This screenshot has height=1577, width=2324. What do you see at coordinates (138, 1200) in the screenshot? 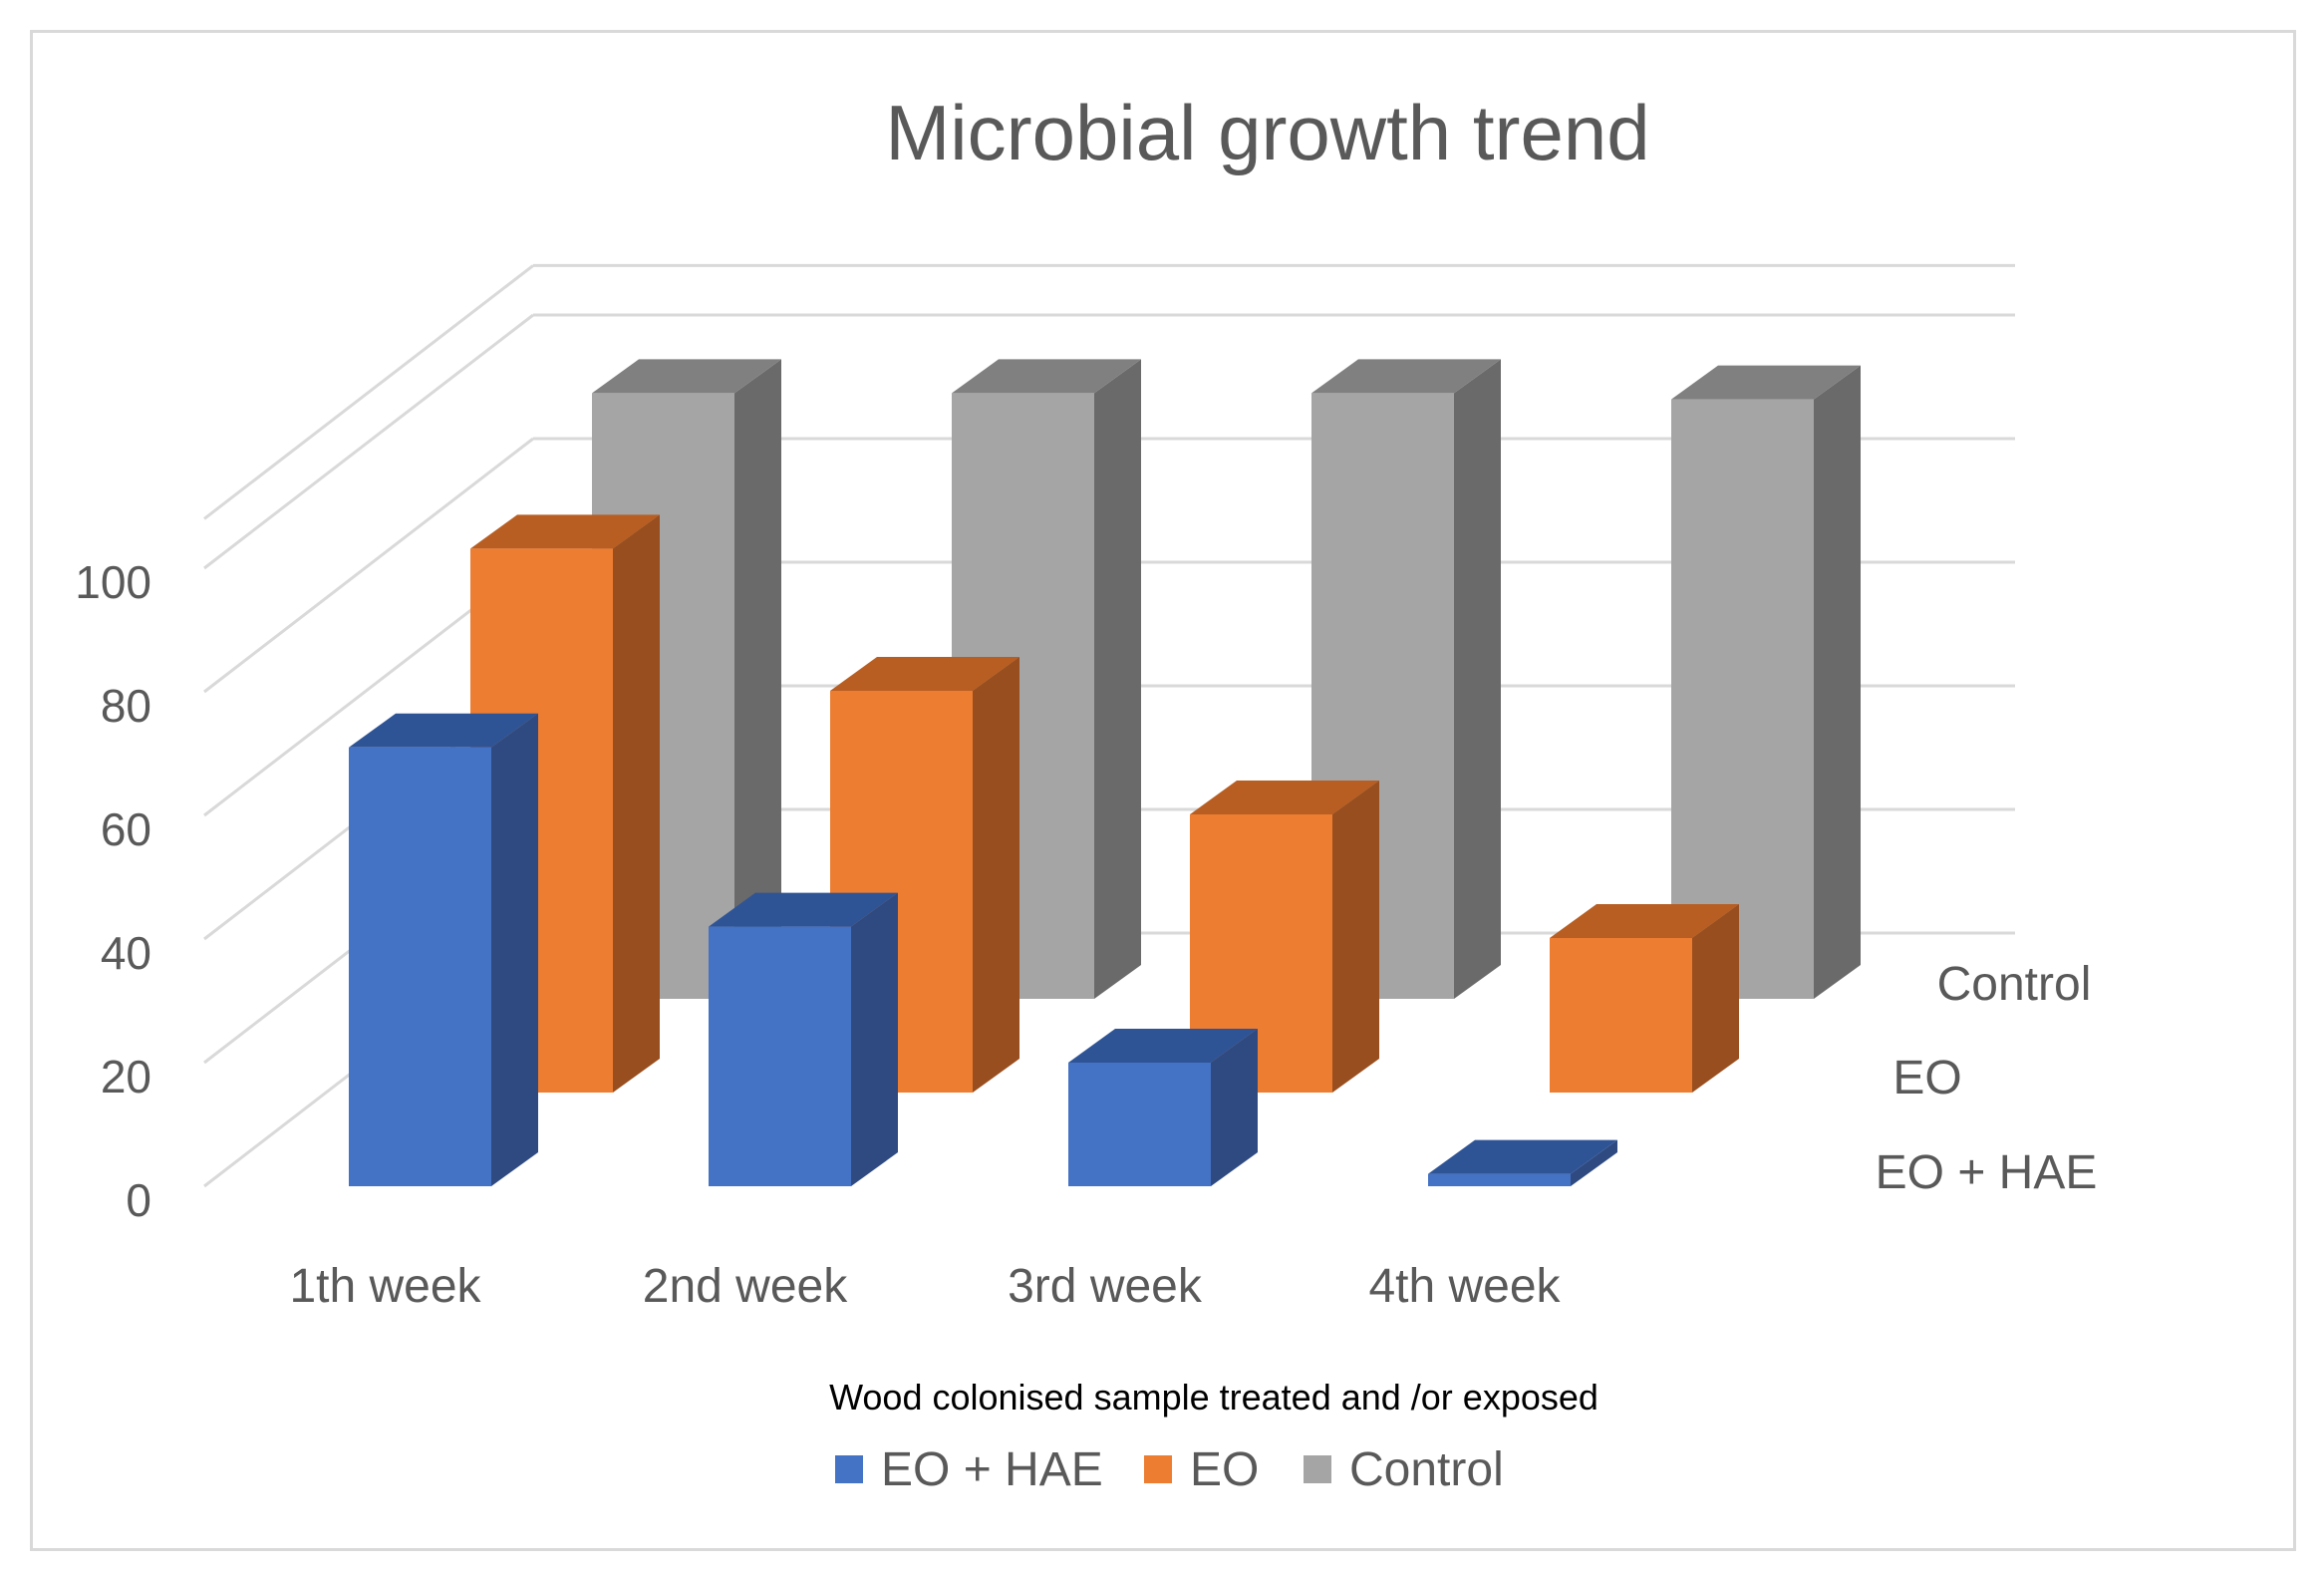
I see `y-tick-label: 0` at bounding box center [138, 1200].